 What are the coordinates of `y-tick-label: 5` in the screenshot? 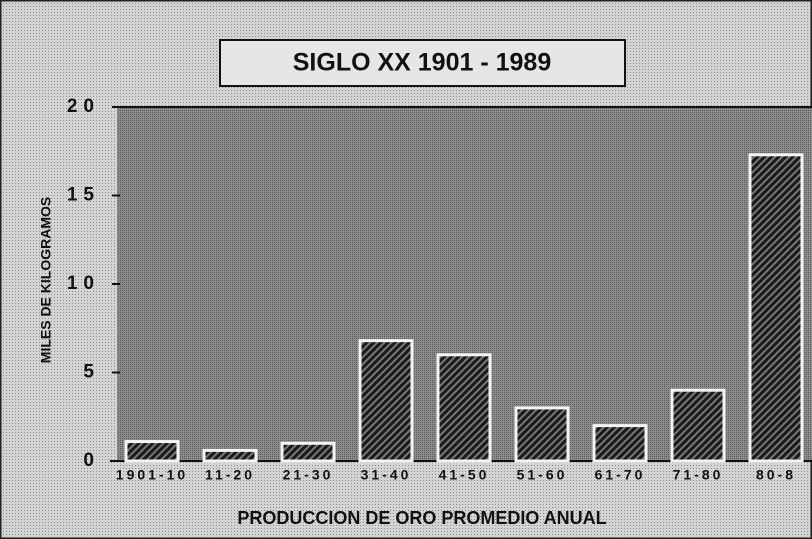 It's located at (91, 372).